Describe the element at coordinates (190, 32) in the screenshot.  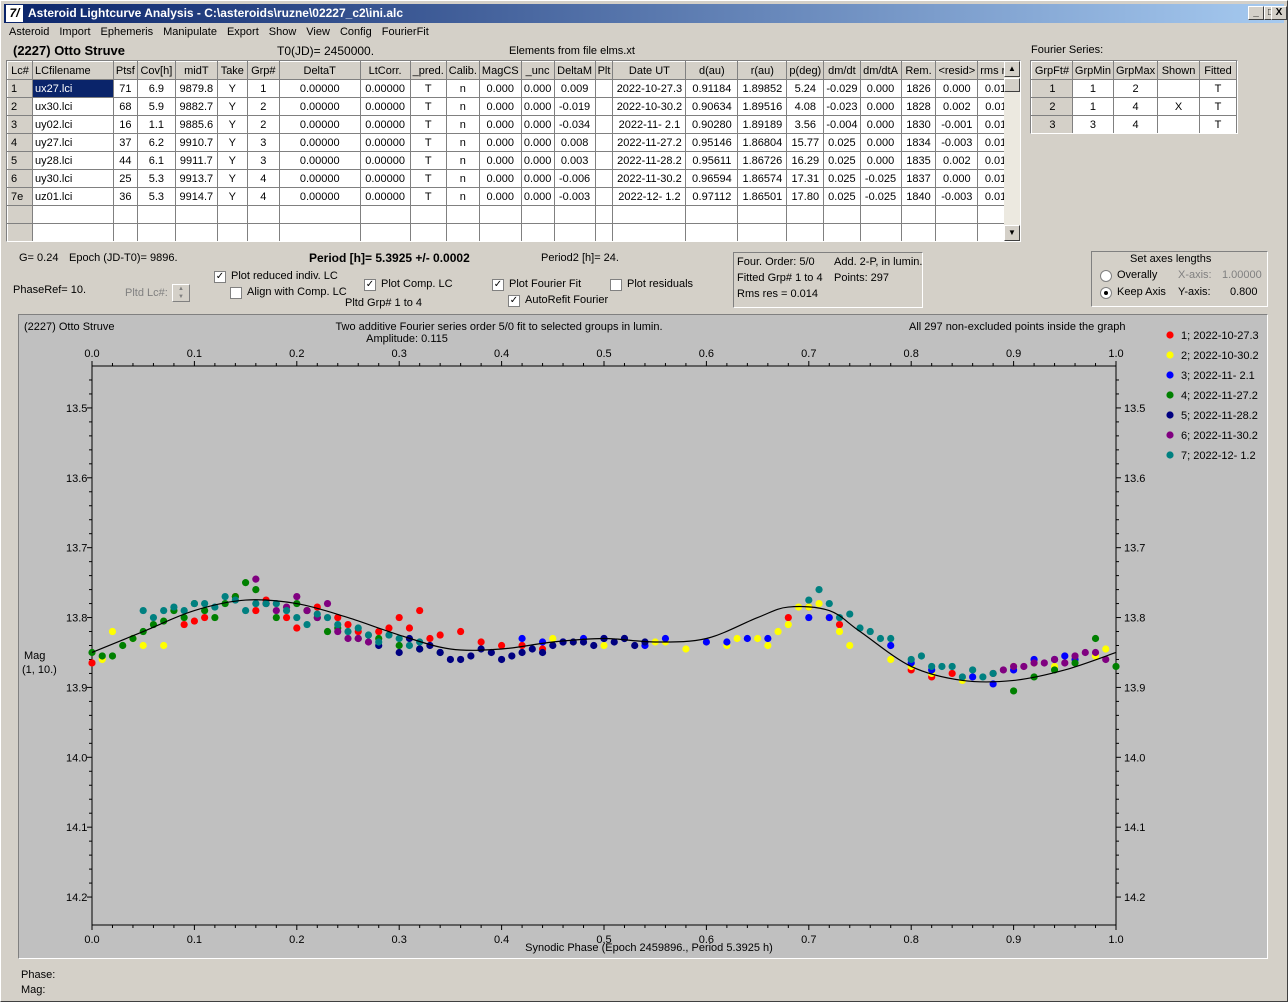
I see `menu-manipulate: Manipulate` at that location.